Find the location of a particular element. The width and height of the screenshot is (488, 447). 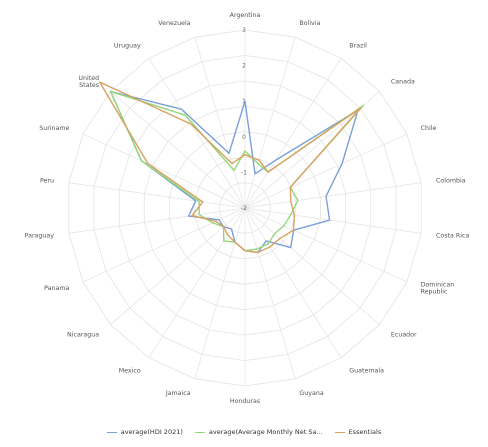

category-label: Bolivia is located at coordinates (309, 23).